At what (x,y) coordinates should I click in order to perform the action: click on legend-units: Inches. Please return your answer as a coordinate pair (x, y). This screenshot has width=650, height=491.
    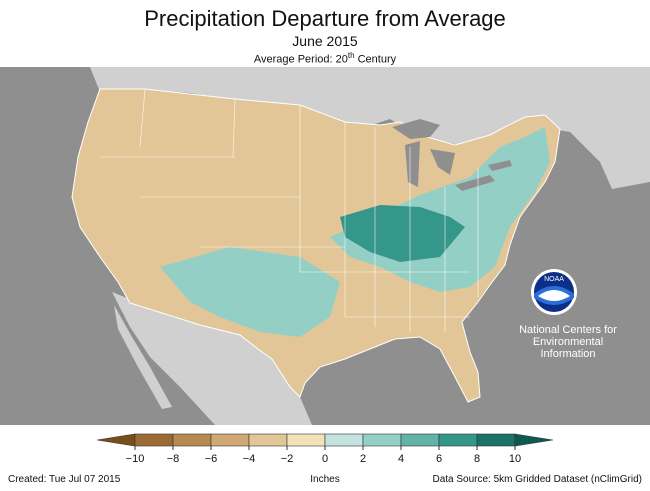
    Looking at the image, I should click on (325, 479).